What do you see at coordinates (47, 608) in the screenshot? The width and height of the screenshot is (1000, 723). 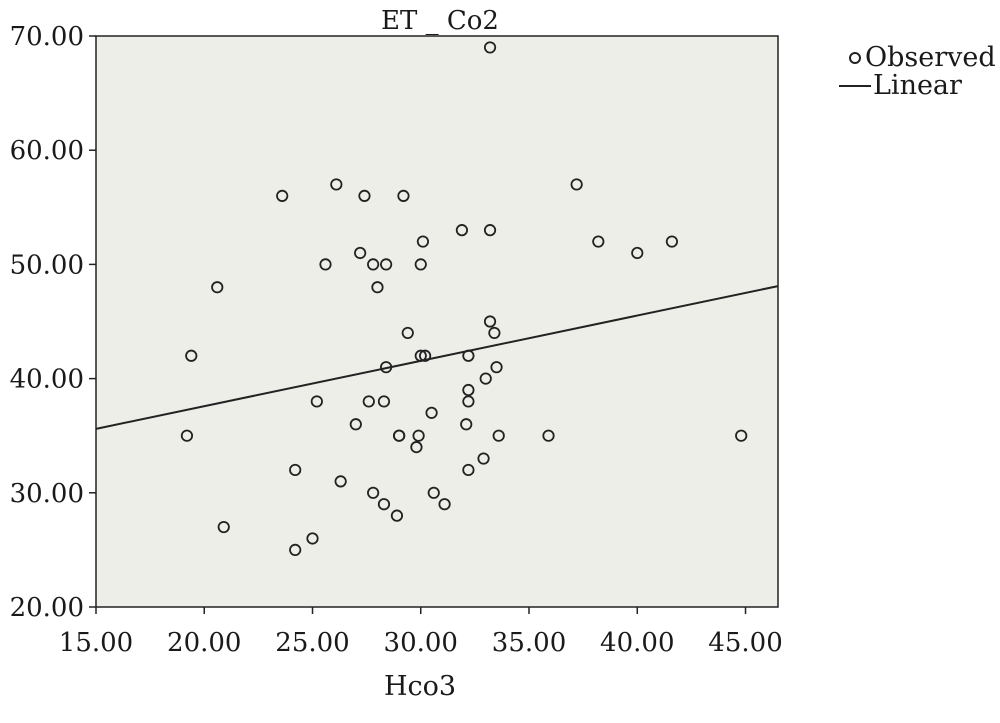 I see `y-tick-label: 20.00` at bounding box center [47, 608].